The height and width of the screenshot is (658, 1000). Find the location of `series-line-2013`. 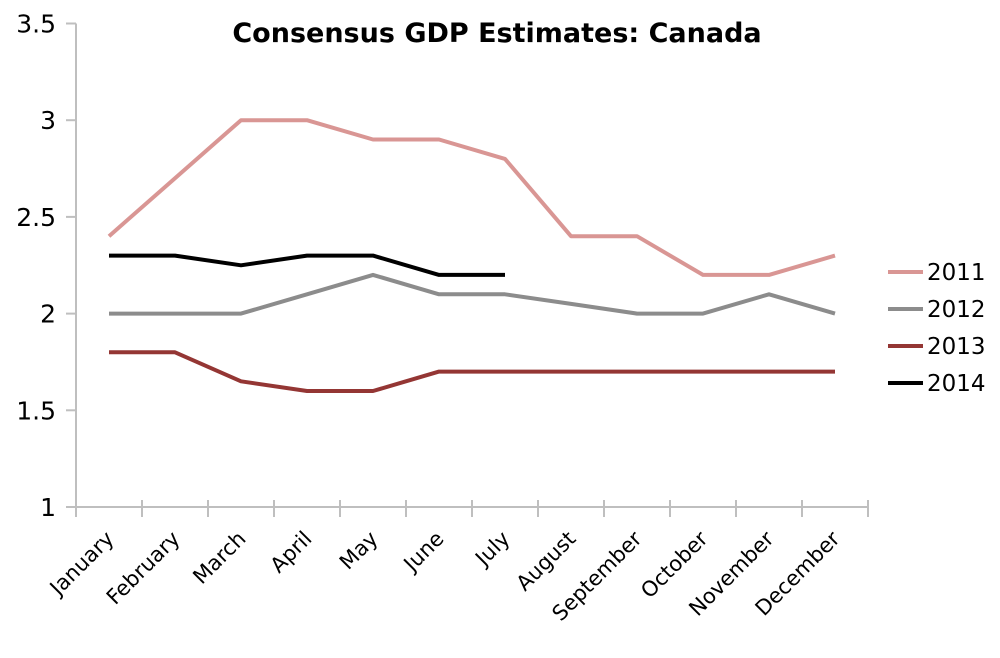

series-line-2013 is located at coordinates (472, 371).